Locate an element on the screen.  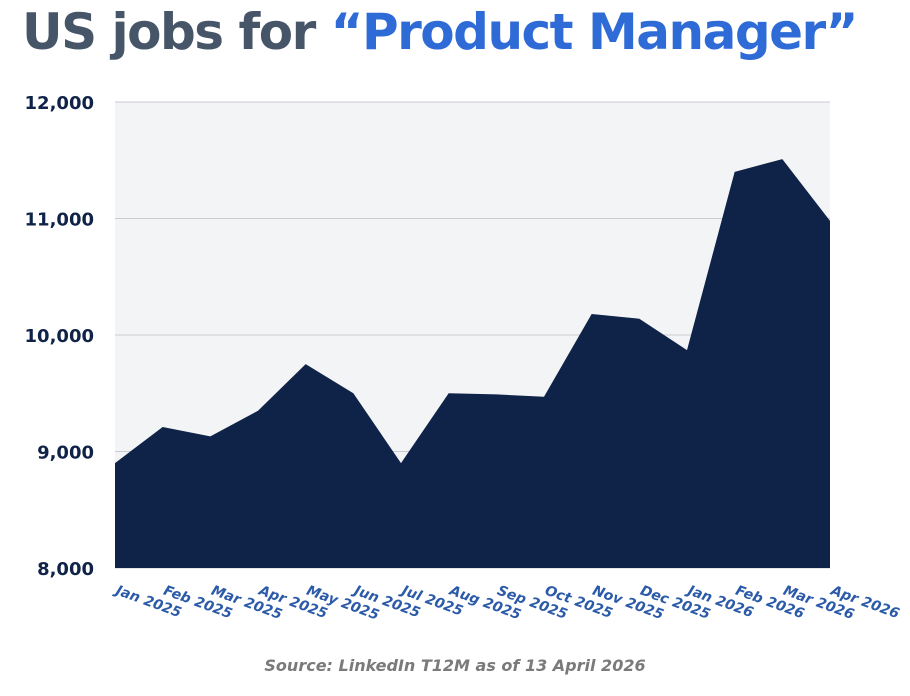
y-tick-label: 12,000 is located at coordinates (59, 103).